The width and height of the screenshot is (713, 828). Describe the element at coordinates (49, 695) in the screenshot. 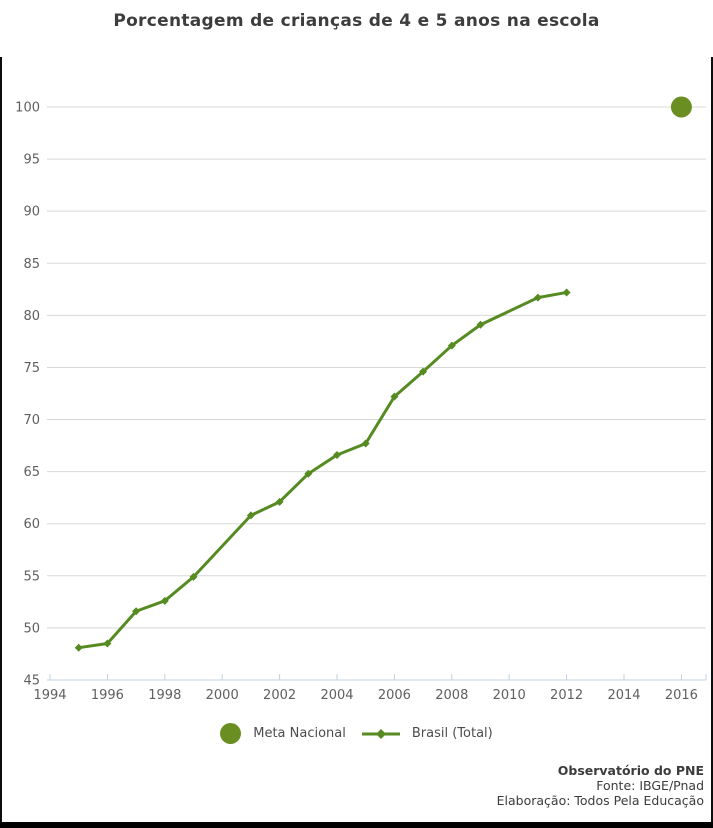

I see `x-axis-label: 1994` at that location.